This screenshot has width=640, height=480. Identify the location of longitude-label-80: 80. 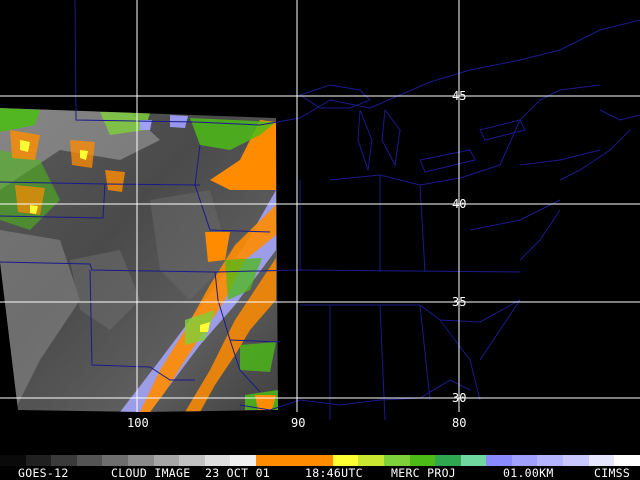
(459, 423).